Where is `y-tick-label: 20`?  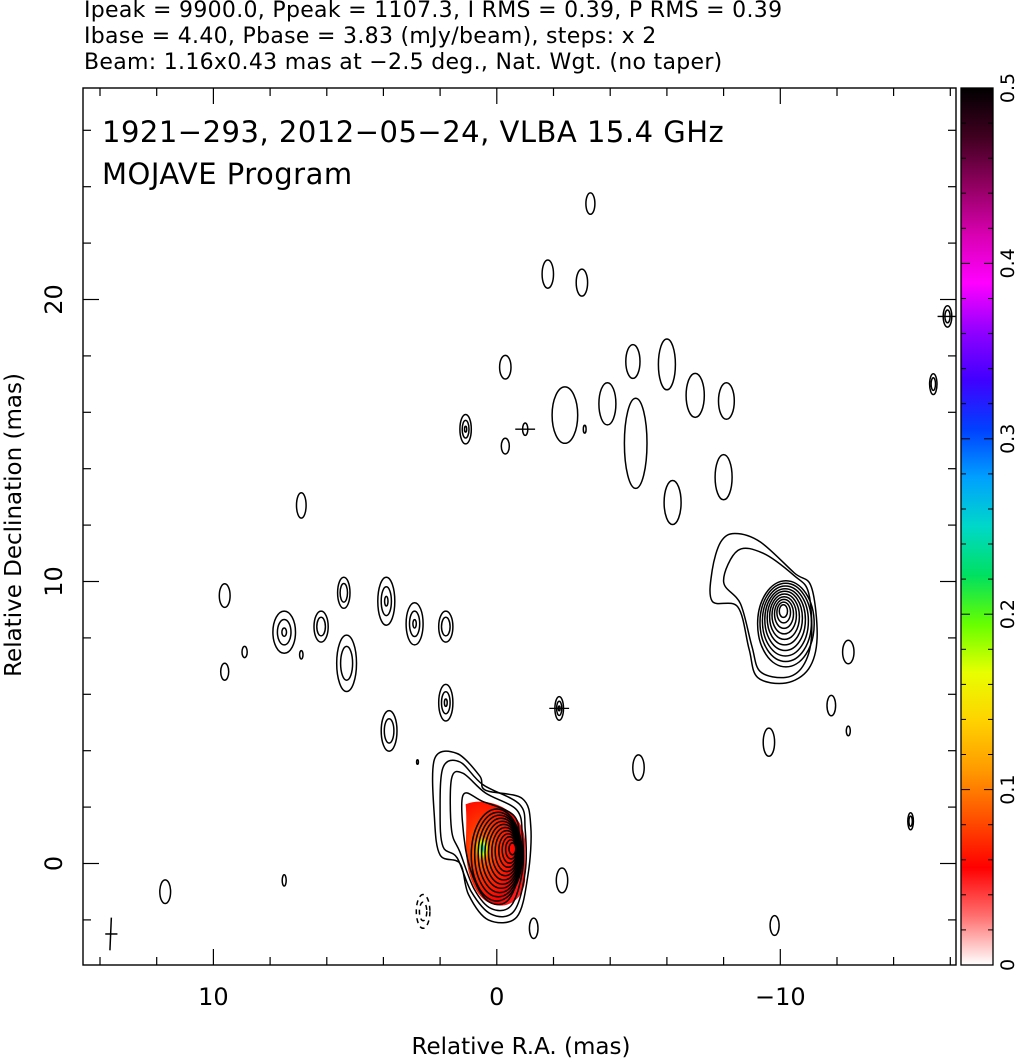 y-tick-label: 20 is located at coordinates (54, 299).